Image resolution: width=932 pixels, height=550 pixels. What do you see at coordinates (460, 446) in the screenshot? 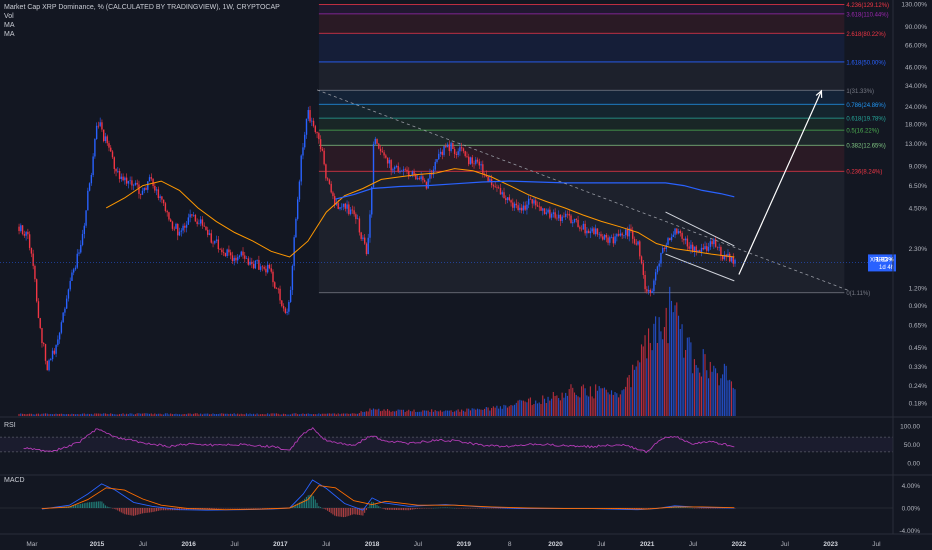
I see `rsi-pane: 100.00 50.00 0.00` at bounding box center [460, 446].